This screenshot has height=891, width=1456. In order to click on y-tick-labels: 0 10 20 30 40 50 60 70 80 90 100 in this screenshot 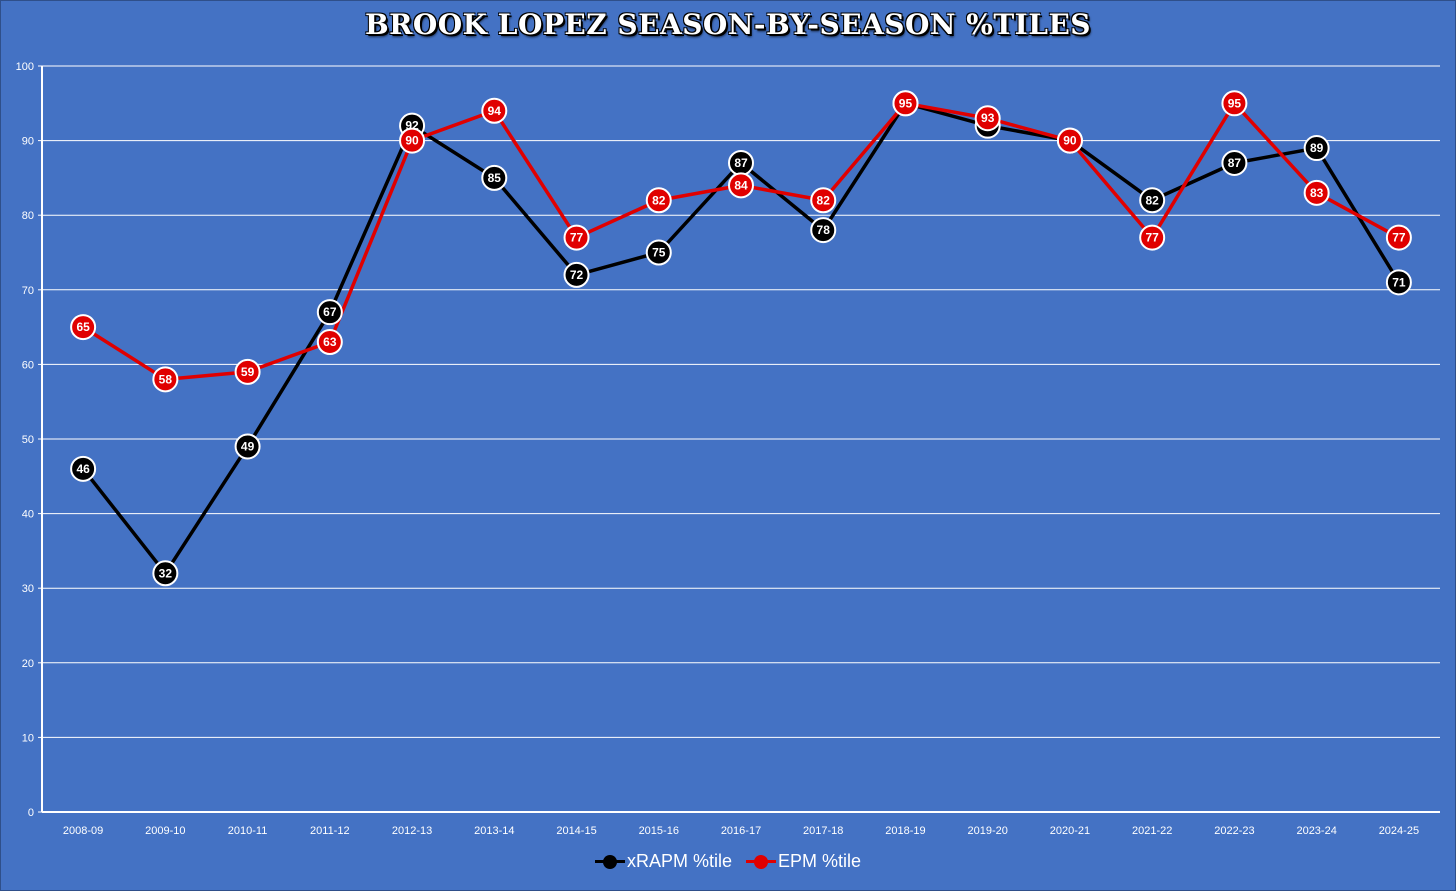, I will do `click(25, 440)`.